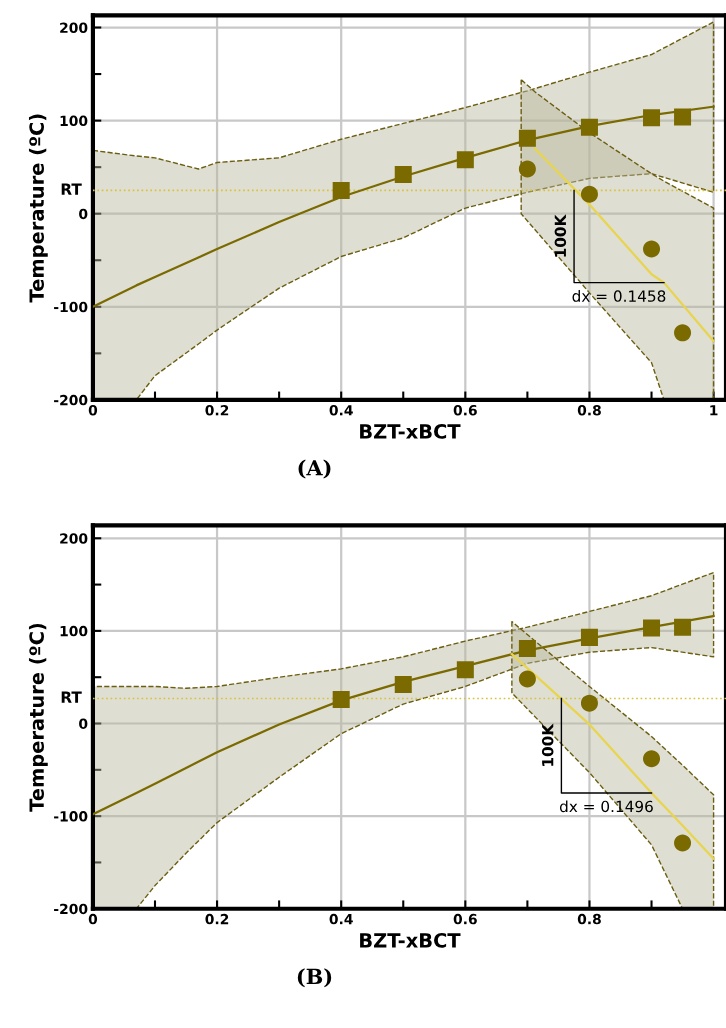 The width and height of the screenshot is (726, 1028). What do you see at coordinates (606, 806) in the screenshot?
I see `annotation: dx = 0.1496` at bounding box center [606, 806].